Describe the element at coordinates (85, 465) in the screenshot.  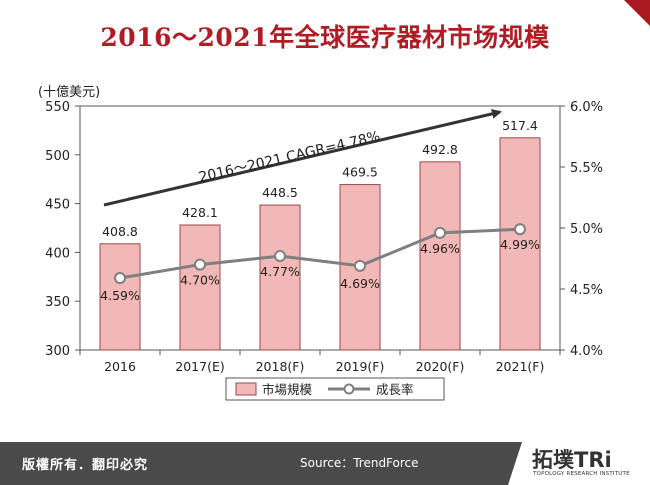
I see `copyright-text: 版權所有．翻印必究` at that location.